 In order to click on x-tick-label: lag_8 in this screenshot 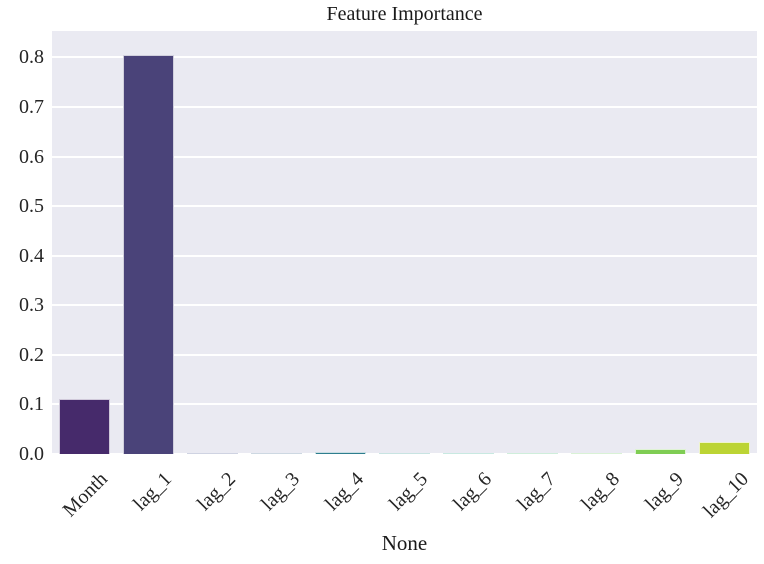, I will do `click(601, 491)`.